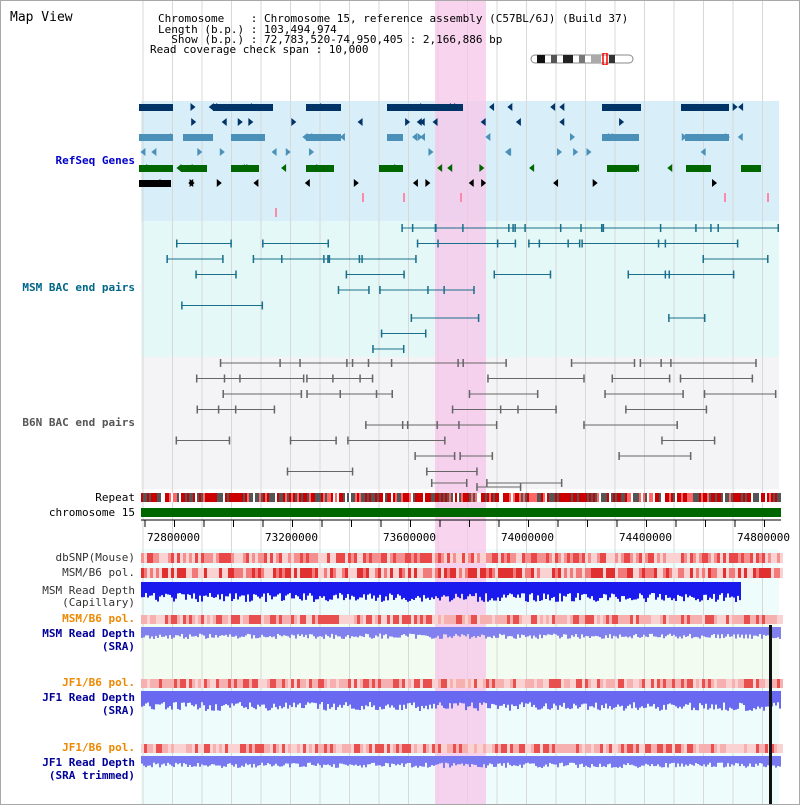 This screenshot has height=805, width=800. What do you see at coordinates (98, 682) in the screenshot?
I see `track-label-jf1-pol-1: JF1/B6 pol.` at bounding box center [98, 682].